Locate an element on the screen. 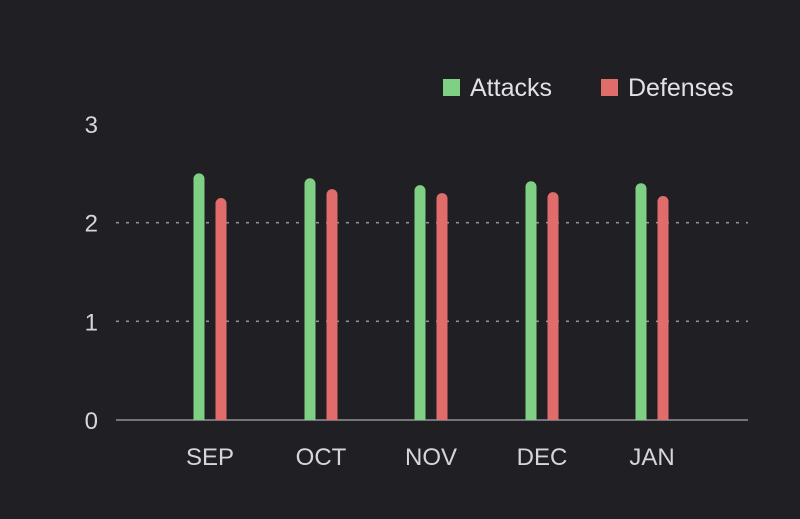  bar-defenses-oct is located at coordinates (332, 304).